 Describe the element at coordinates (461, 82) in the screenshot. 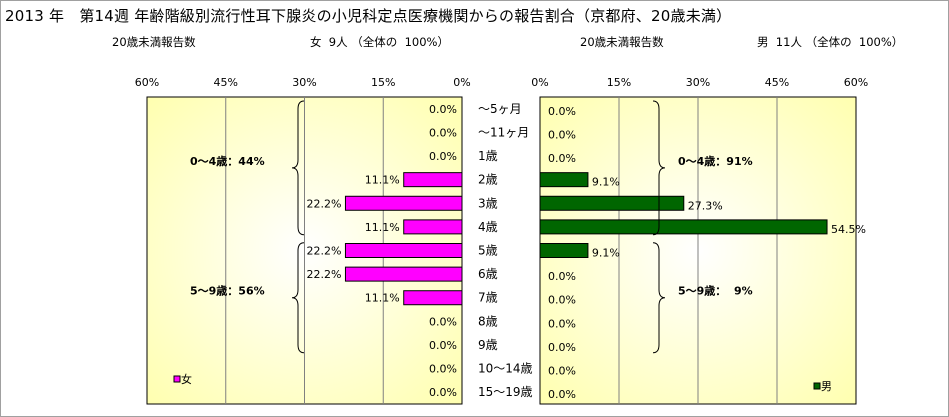

I see `left-axis-tick-label: 0%` at that location.